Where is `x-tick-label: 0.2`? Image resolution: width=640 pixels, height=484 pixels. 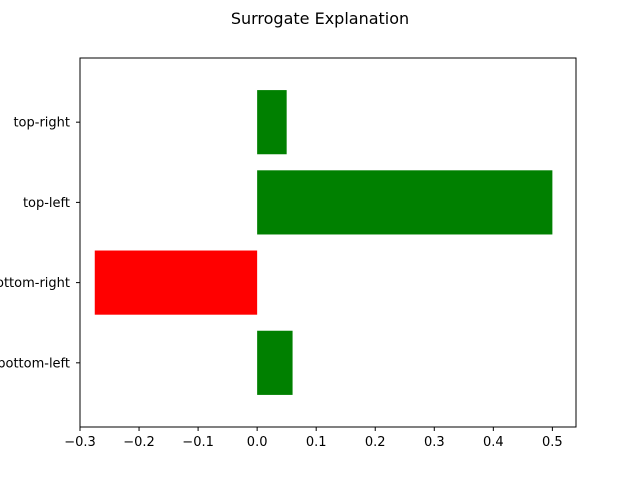
x-tick-label: 0.2 is located at coordinates (375, 442).